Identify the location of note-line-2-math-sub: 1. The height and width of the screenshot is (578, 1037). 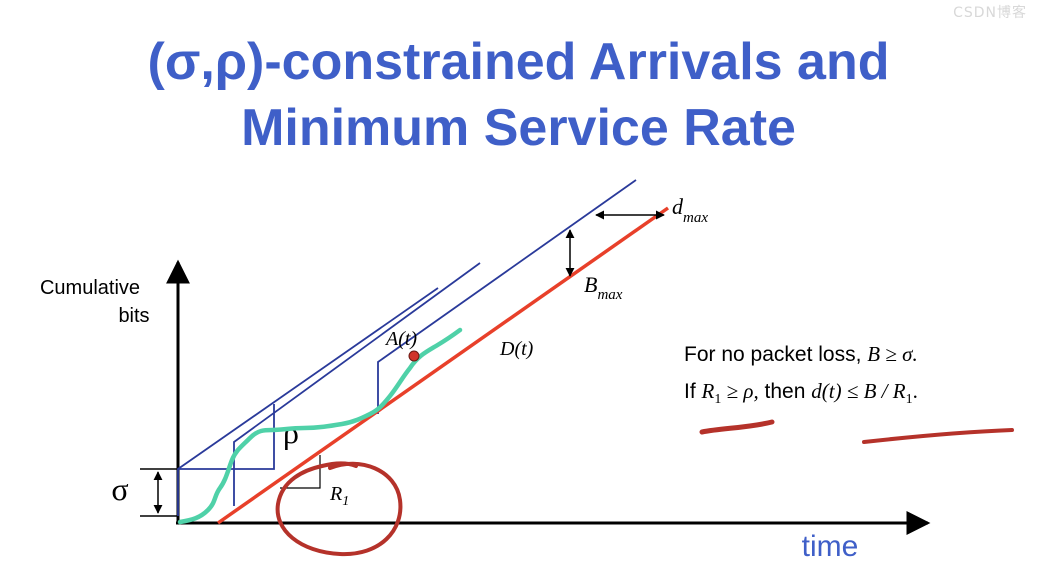
(909, 399).